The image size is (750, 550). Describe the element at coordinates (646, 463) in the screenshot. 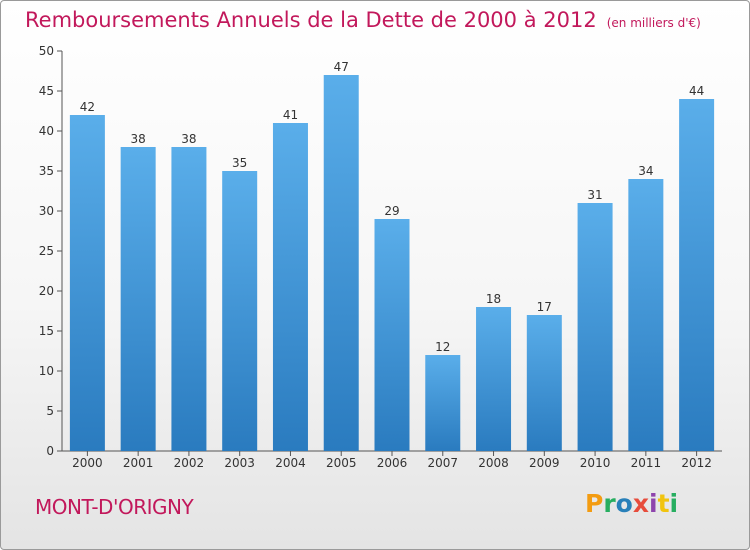

I see `x-tick-label: 2011` at that location.